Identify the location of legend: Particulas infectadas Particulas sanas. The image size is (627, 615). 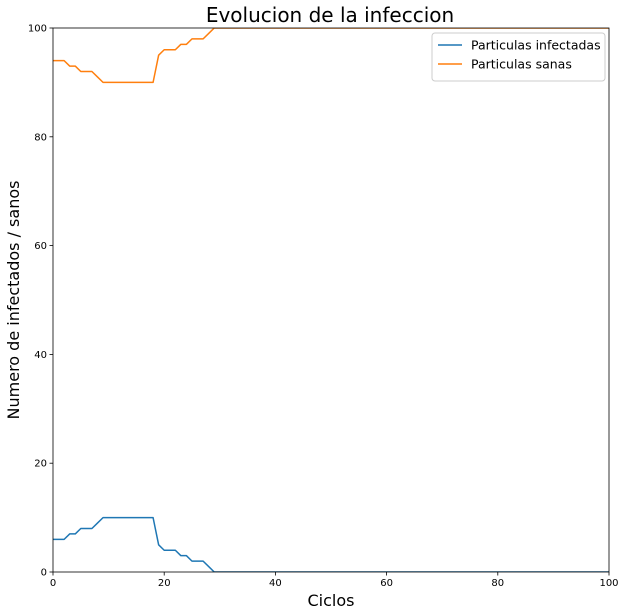
(518, 57).